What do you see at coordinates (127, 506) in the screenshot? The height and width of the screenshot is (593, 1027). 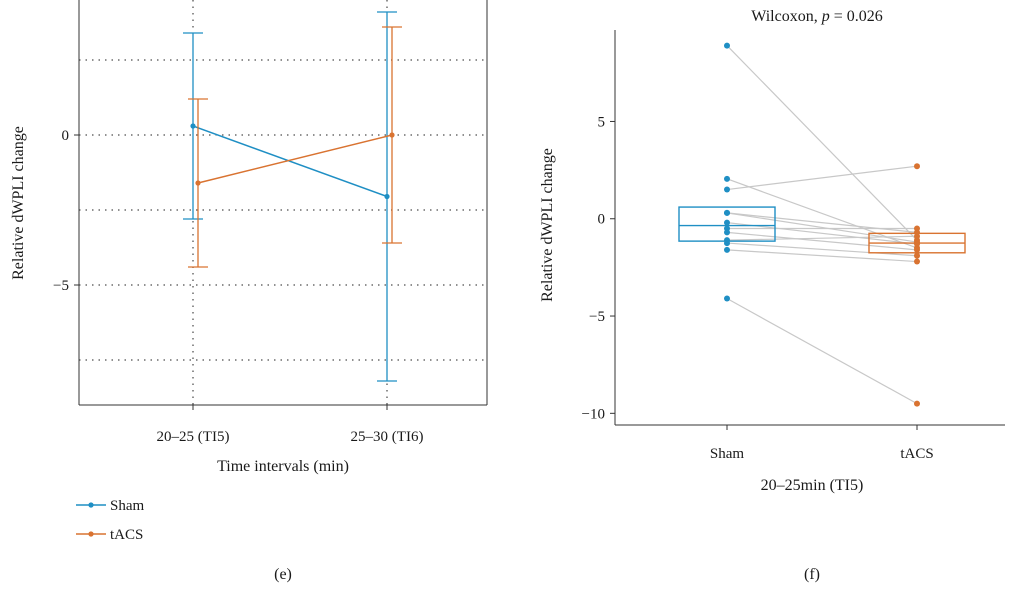 I see `legend-label-sham: Sham` at bounding box center [127, 506].